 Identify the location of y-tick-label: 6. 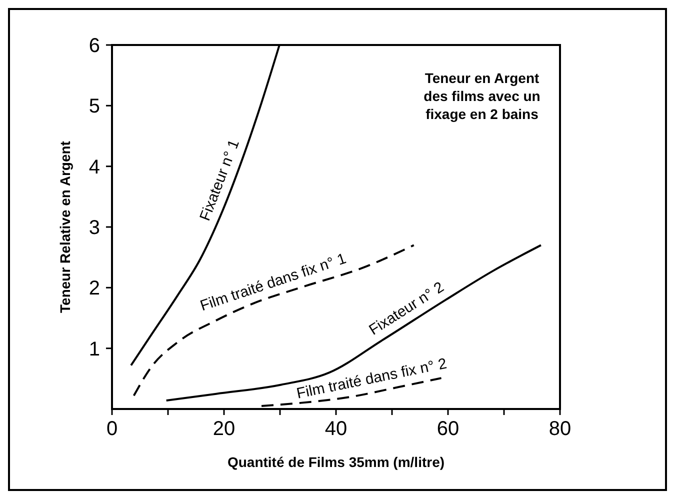
(94, 46).